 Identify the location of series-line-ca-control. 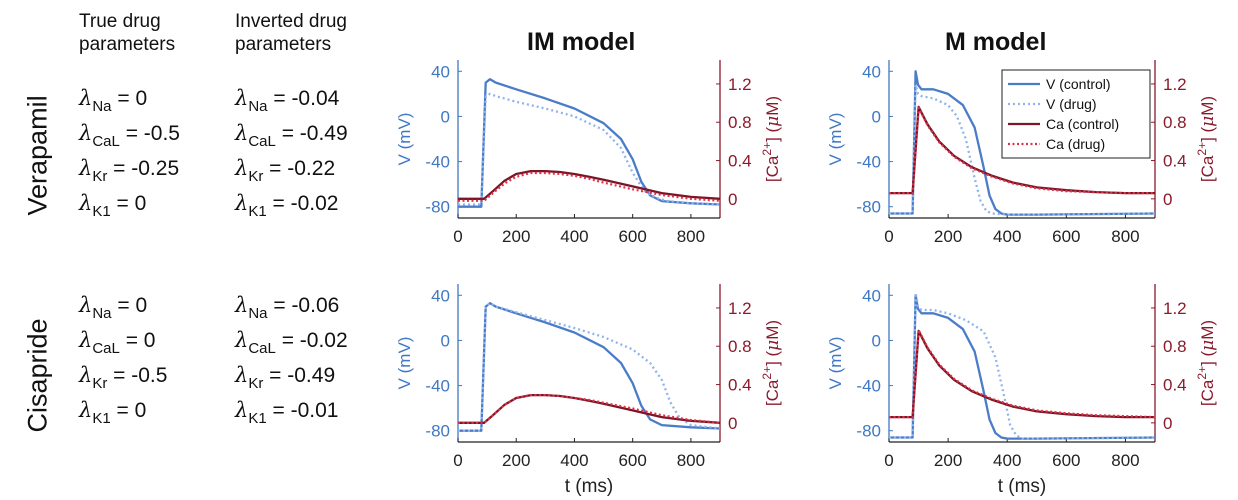
(1022, 374).